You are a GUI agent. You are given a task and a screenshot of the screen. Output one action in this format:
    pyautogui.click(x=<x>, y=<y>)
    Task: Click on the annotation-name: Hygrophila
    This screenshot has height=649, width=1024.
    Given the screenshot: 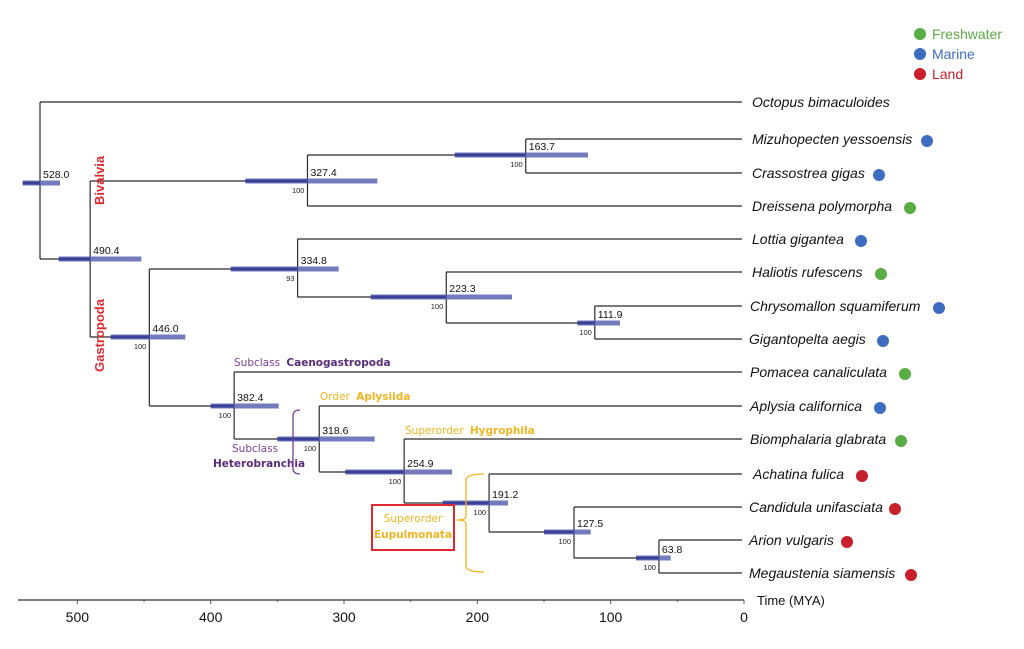 What is the action you would take?
    pyautogui.click(x=502, y=431)
    